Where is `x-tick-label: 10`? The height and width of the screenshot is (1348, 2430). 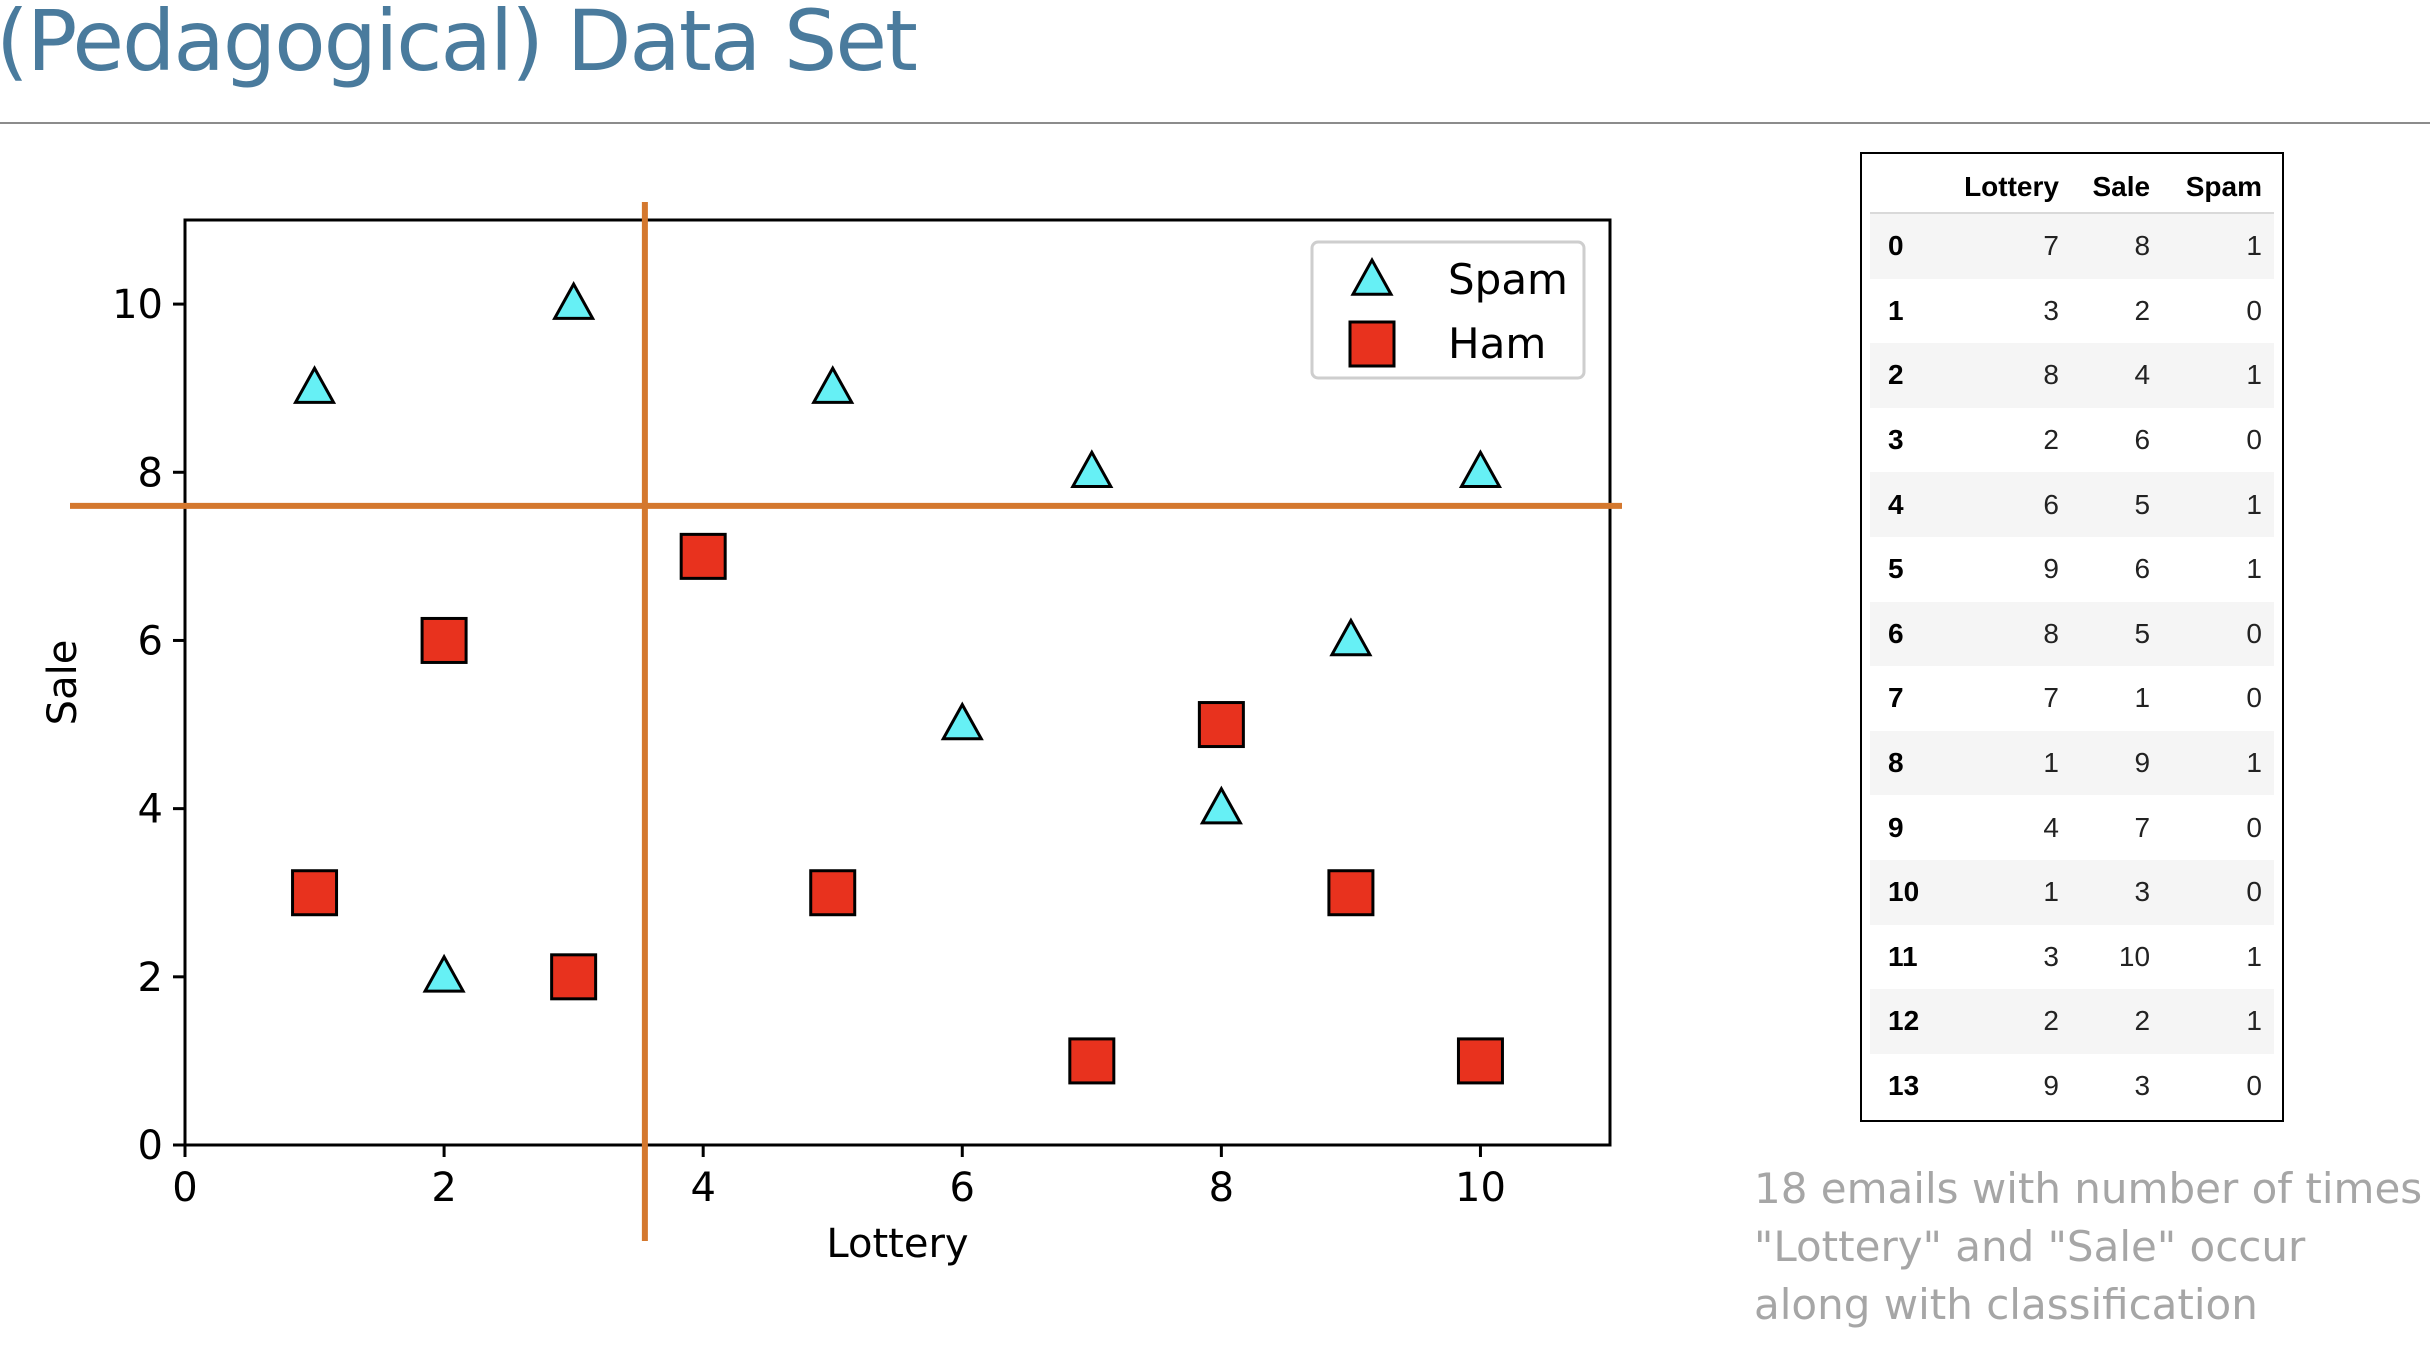
x-tick-label: 10 is located at coordinates (1480, 1188).